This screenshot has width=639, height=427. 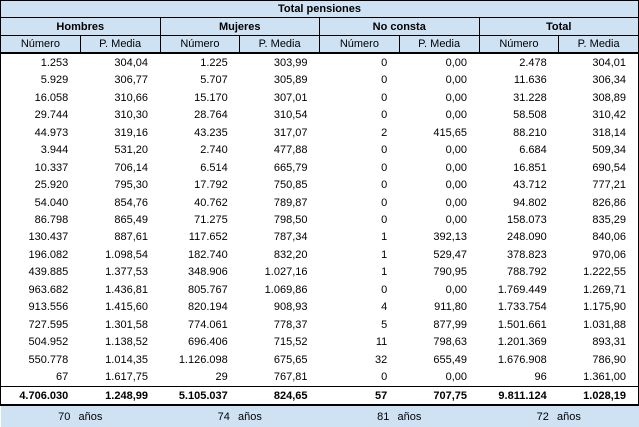 I want to click on data-cell: 854,76, so click(x=120, y=202).